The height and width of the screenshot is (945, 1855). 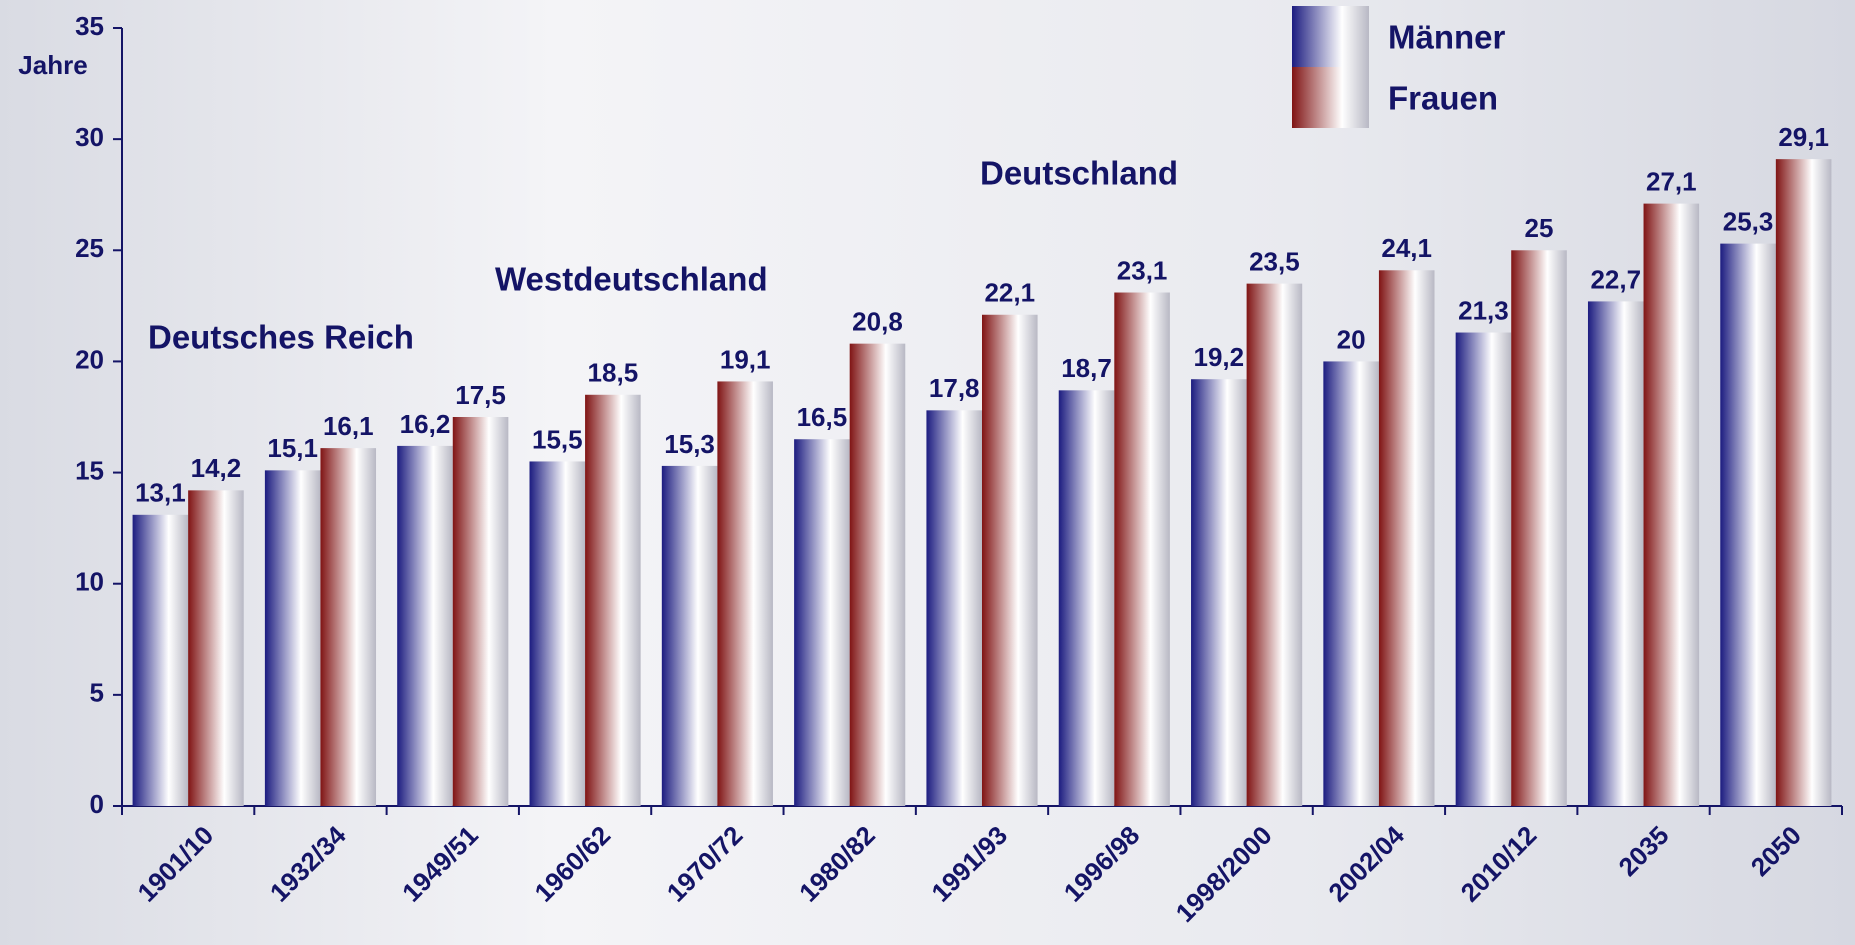 What do you see at coordinates (160, 493) in the screenshot?
I see `data-label: 13,1` at bounding box center [160, 493].